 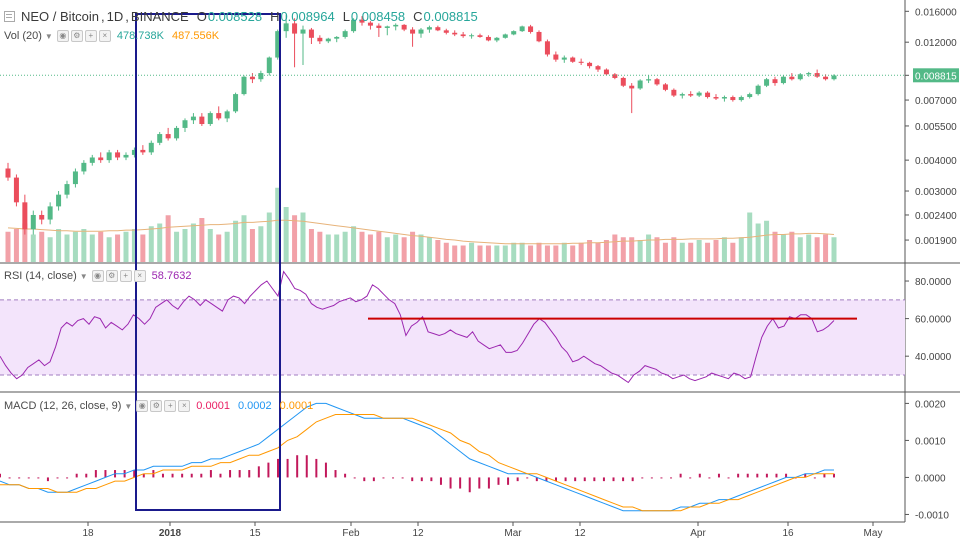 I want to click on ohlc-value: 0.008528, so click(x=235, y=16).